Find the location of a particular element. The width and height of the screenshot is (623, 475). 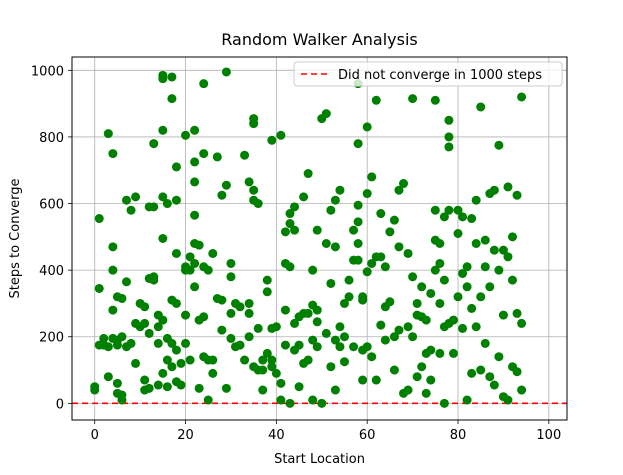

legend: Did not converge in 1000 steps is located at coordinates (428, 74).